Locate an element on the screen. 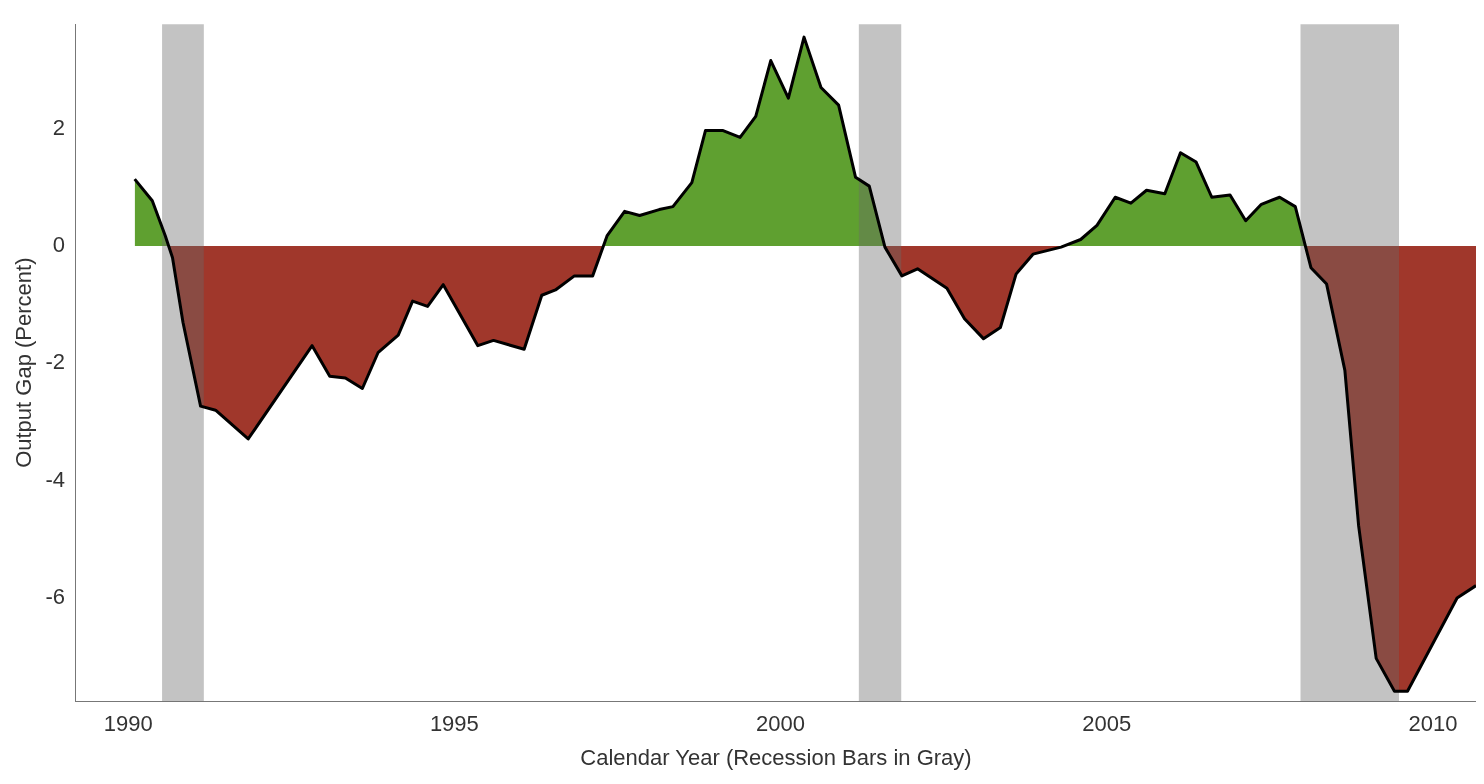  y-tick-label: -6 is located at coordinates (55, 597).